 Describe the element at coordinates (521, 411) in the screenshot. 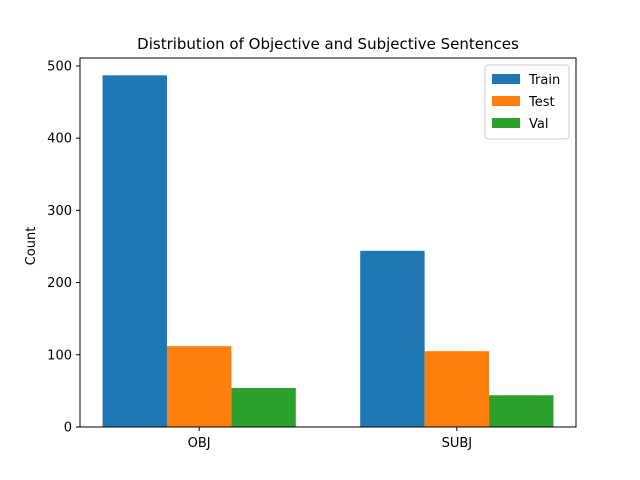

I see `bar-val-subj` at that location.